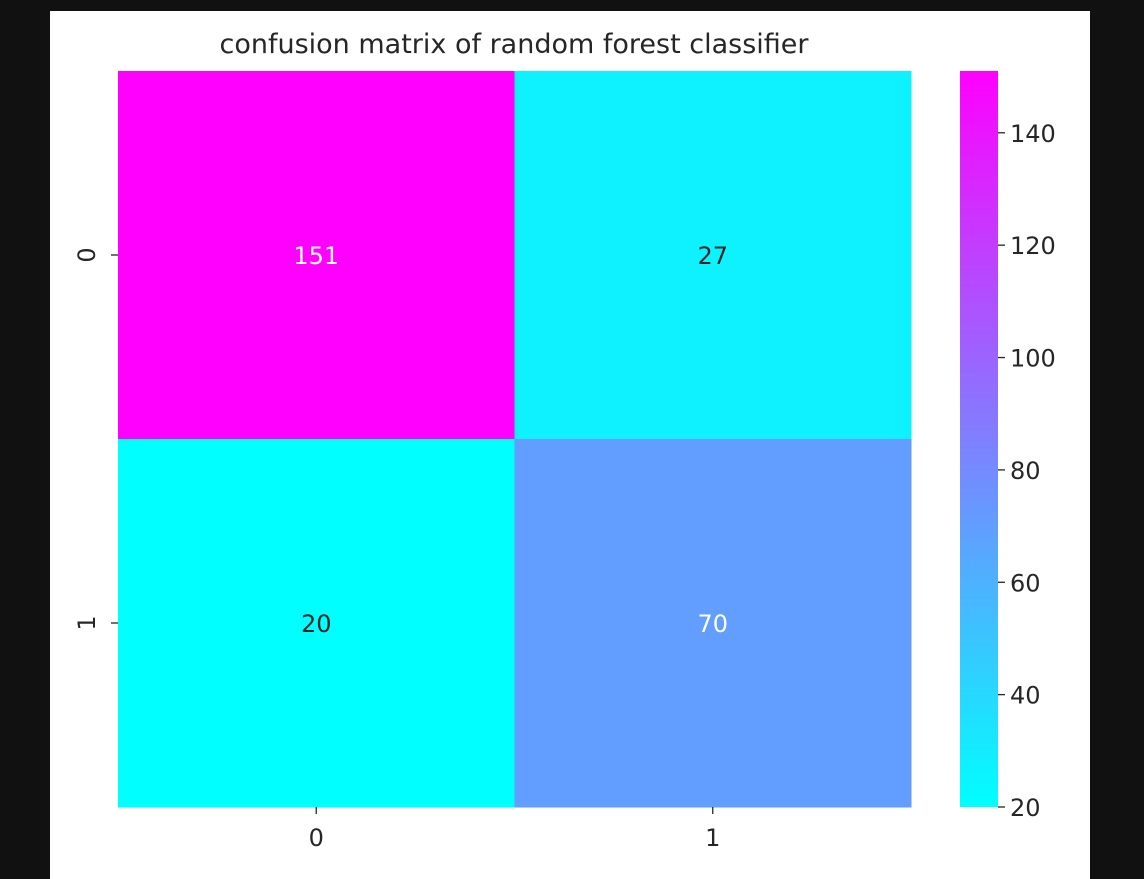 The image size is (1144, 879). I want to click on cell-value-label: 27, so click(712, 256).